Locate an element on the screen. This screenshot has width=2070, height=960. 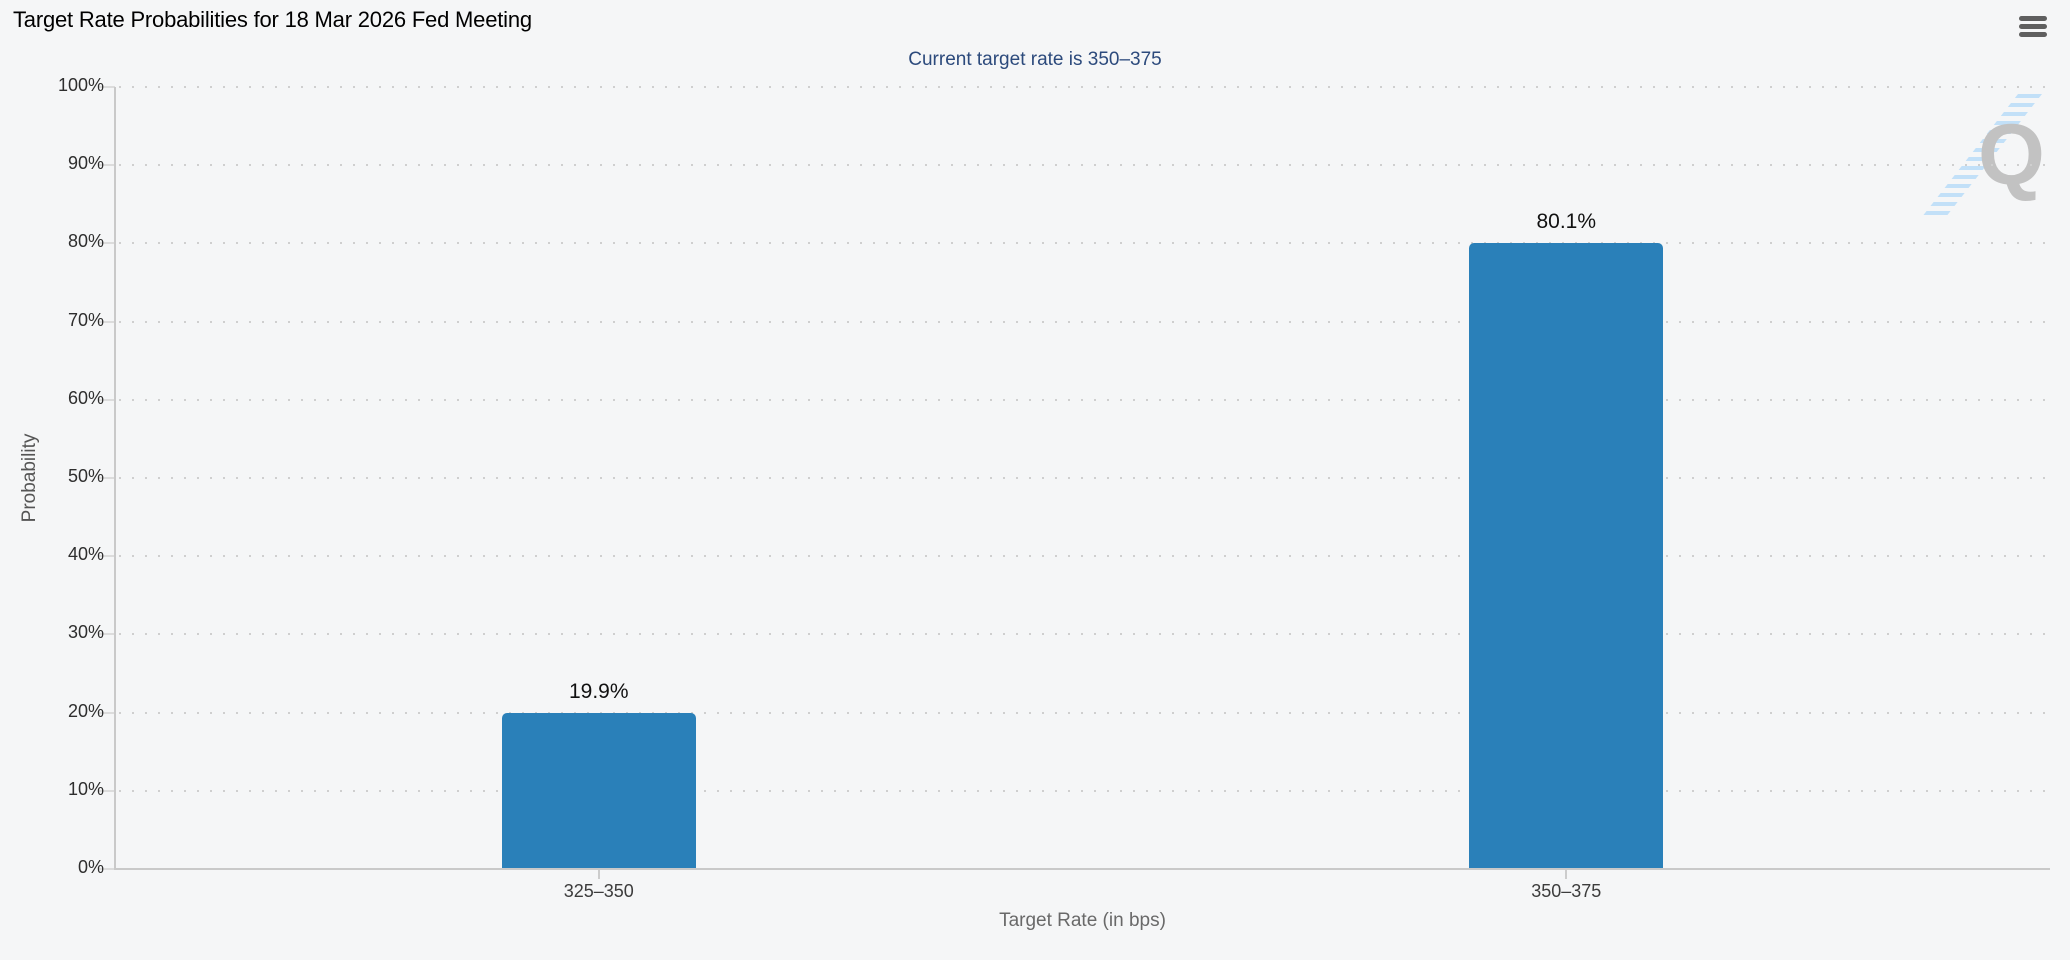
chart-subtitle: Current target rate is 350–375 is located at coordinates (1035, 59).